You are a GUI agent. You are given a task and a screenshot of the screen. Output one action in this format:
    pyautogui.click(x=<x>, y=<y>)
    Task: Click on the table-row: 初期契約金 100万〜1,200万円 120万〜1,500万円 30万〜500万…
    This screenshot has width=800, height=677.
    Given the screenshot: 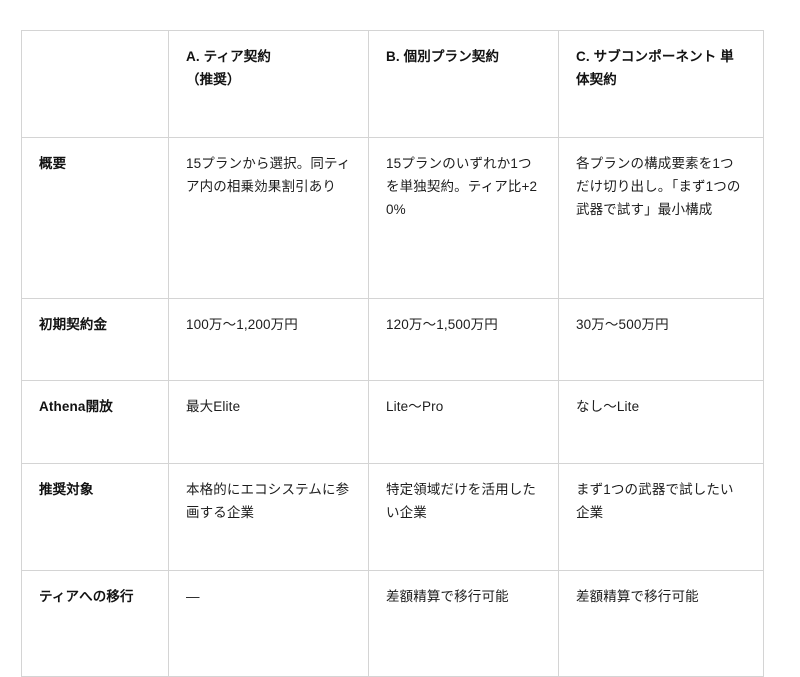 What is the action you would take?
    pyautogui.click(x=392, y=339)
    